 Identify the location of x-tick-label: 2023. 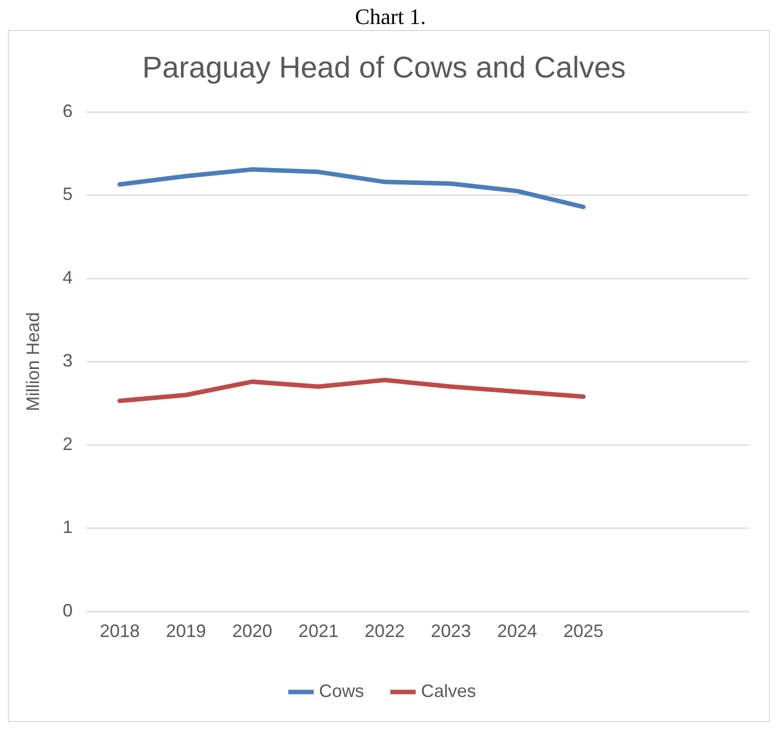
(450, 631).